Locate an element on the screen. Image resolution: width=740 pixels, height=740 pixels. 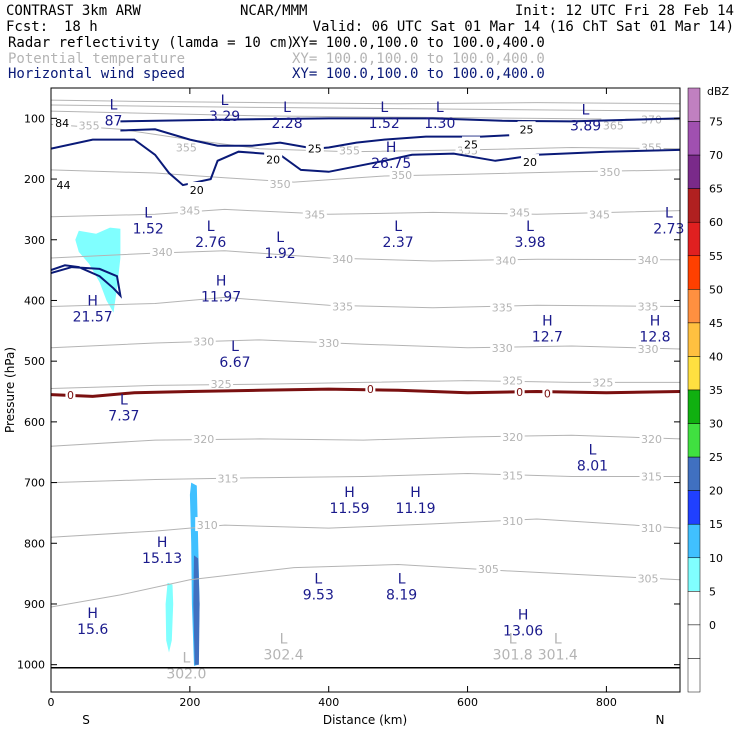
extremum-type-7: L is located at coordinates (148, 214).